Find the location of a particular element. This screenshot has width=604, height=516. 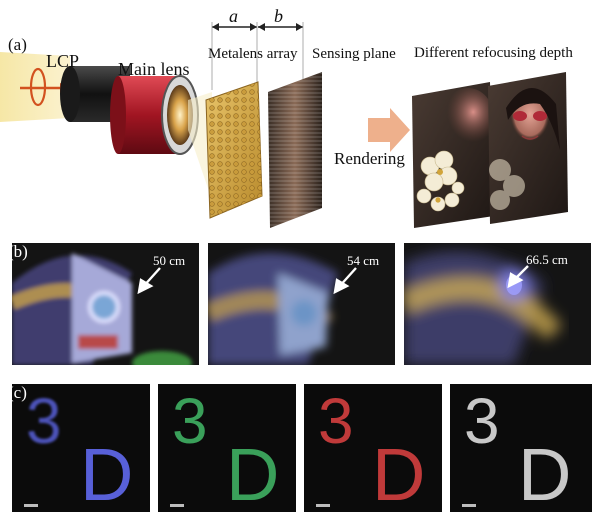

panel-c-label: (c) is located at coordinates (17, 392).